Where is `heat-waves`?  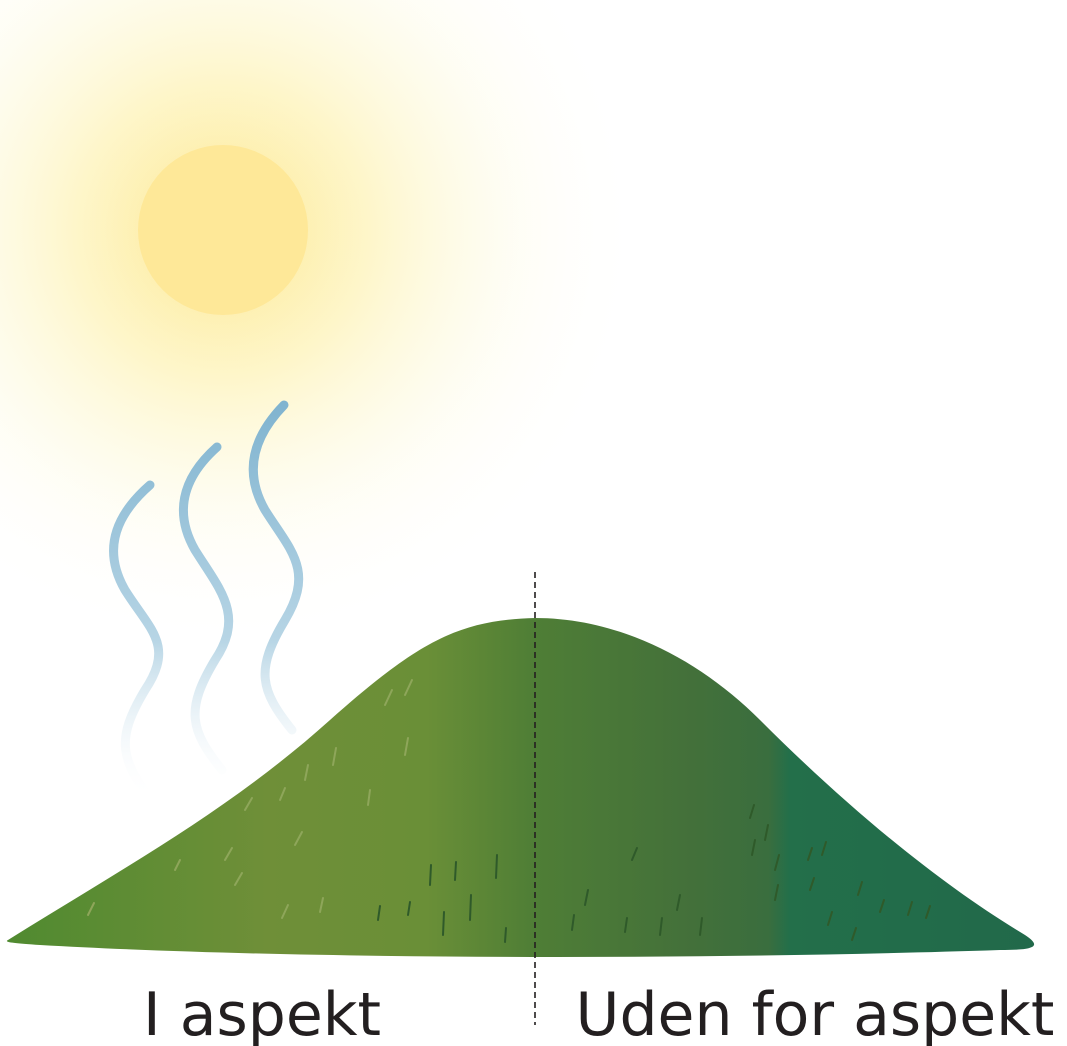
heat-waves is located at coordinates (206, 605).